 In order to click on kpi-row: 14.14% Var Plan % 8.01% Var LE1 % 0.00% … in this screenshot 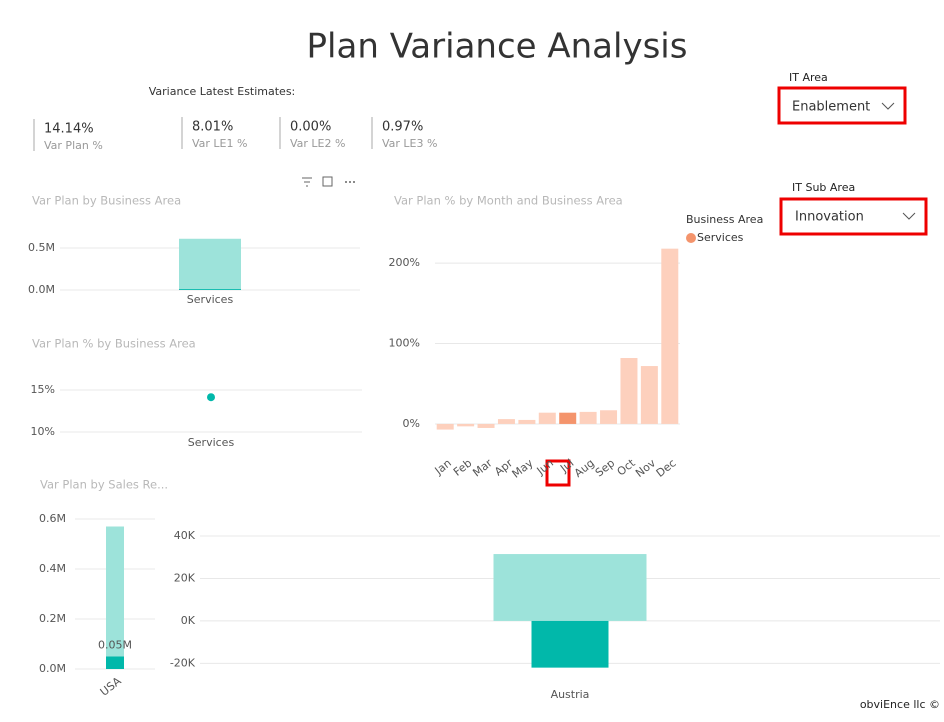, I will do `click(235, 134)`.